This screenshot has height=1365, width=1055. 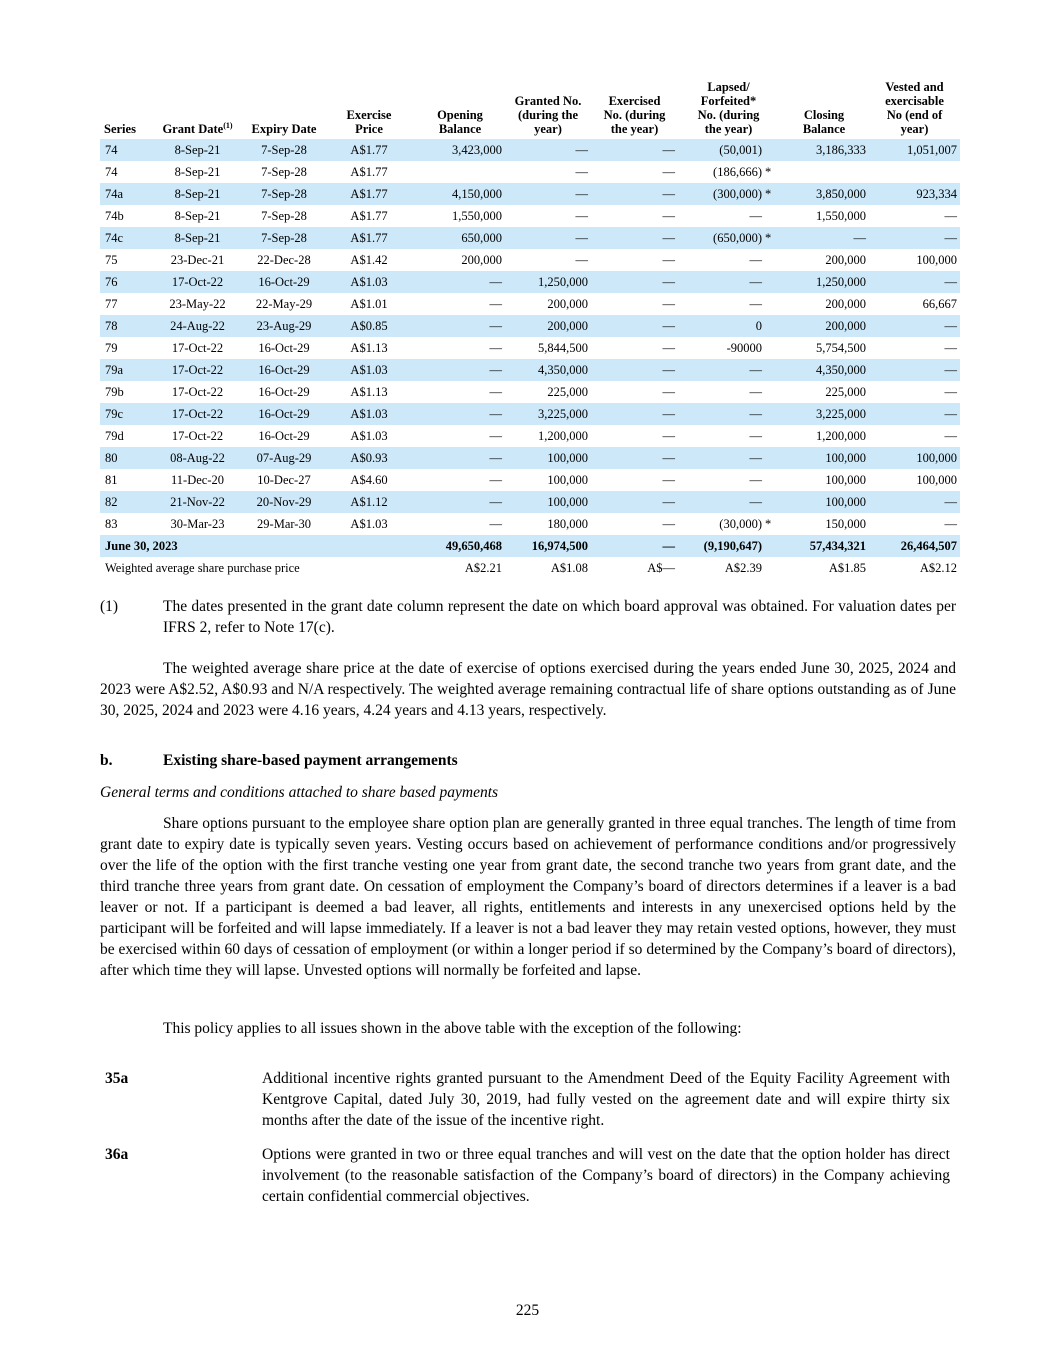 I want to click on table-cell: 74c, so click(x=114, y=237).